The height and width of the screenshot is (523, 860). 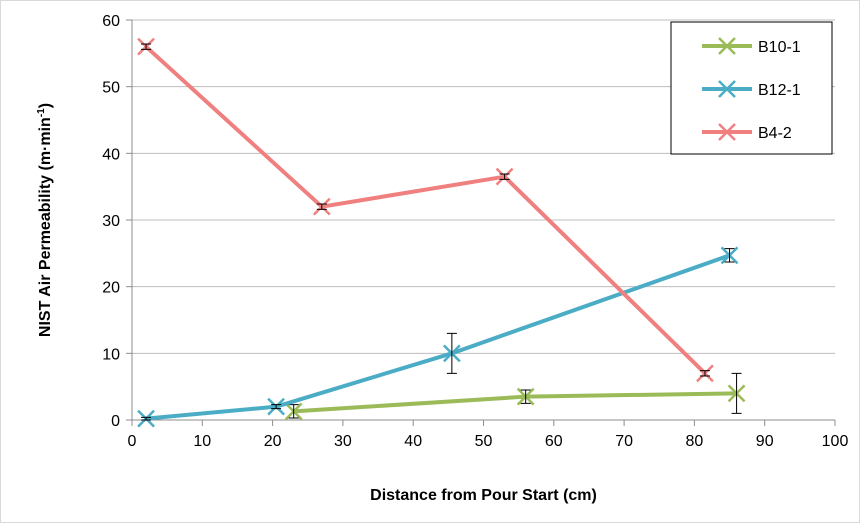 I want to click on x-tick-label: 30, so click(x=343, y=441).